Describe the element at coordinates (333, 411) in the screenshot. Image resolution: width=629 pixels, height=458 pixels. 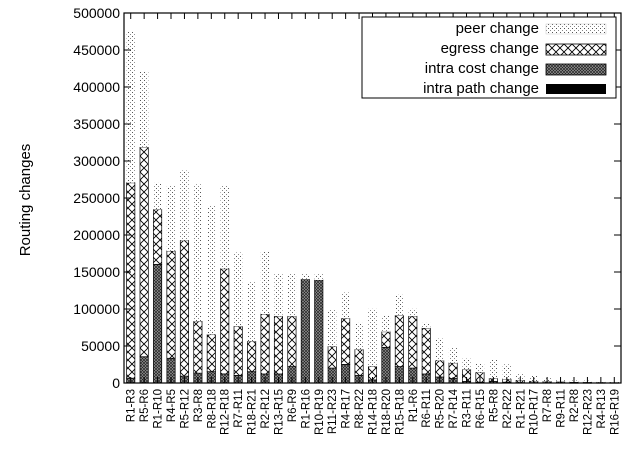
I see `x-category-label: R11-R23` at that location.